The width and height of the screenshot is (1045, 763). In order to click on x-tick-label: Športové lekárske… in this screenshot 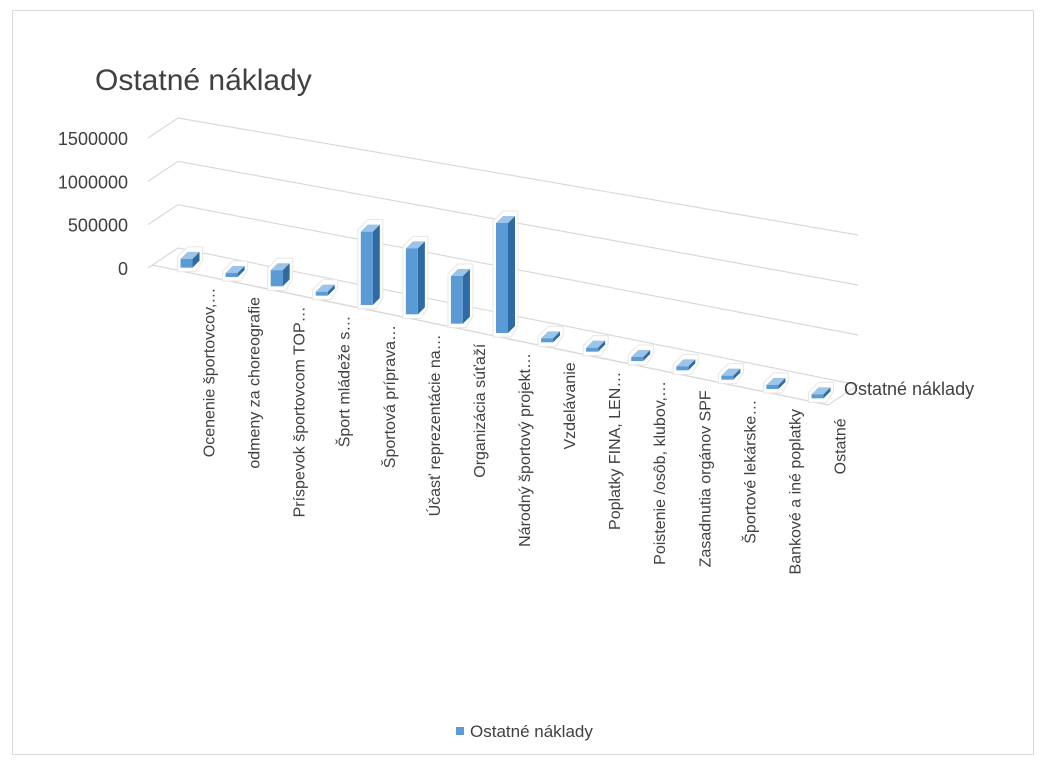, I will do `click(749, 472)`.